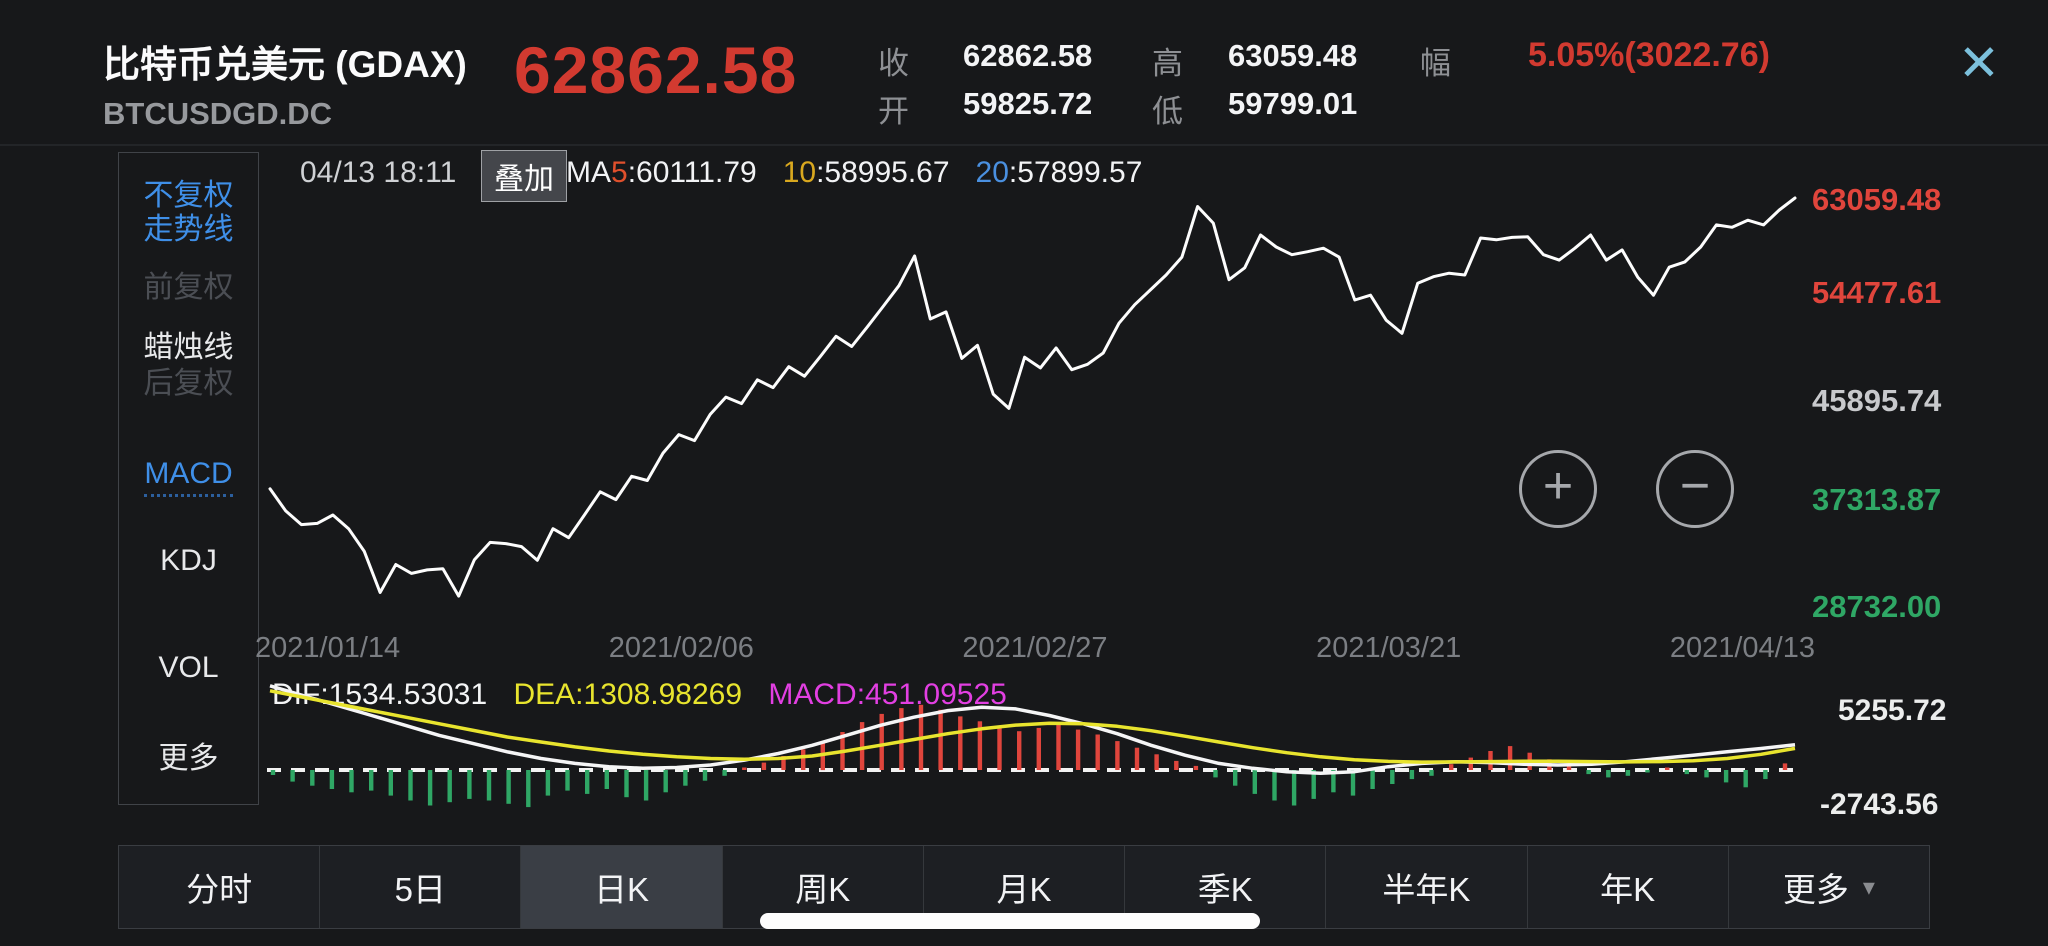 The image size is (2048, 946). I want to click on sidebar-item-vol: VOL, so click(188, 667).